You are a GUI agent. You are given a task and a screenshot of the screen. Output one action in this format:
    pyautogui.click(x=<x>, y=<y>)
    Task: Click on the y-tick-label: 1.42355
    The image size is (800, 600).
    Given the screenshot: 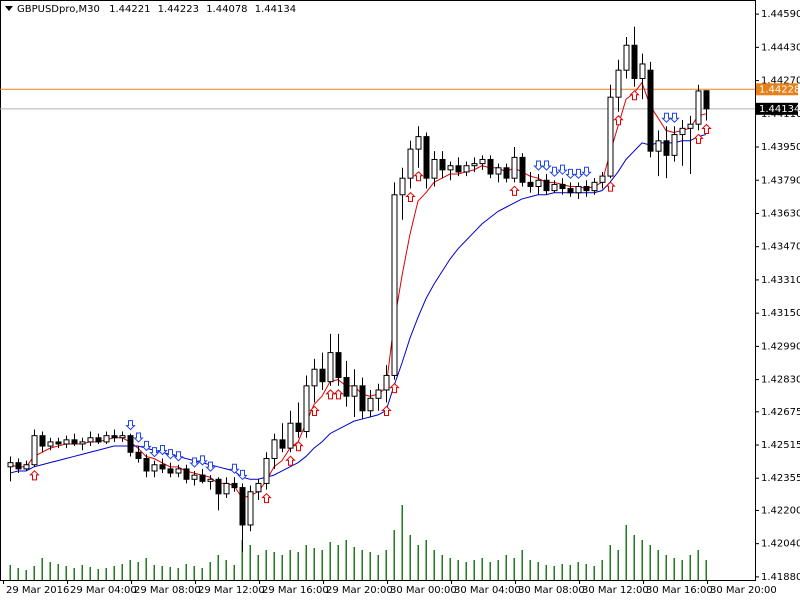 What is the action you would take?
    pyautogui.click(x=780, y=478)
    